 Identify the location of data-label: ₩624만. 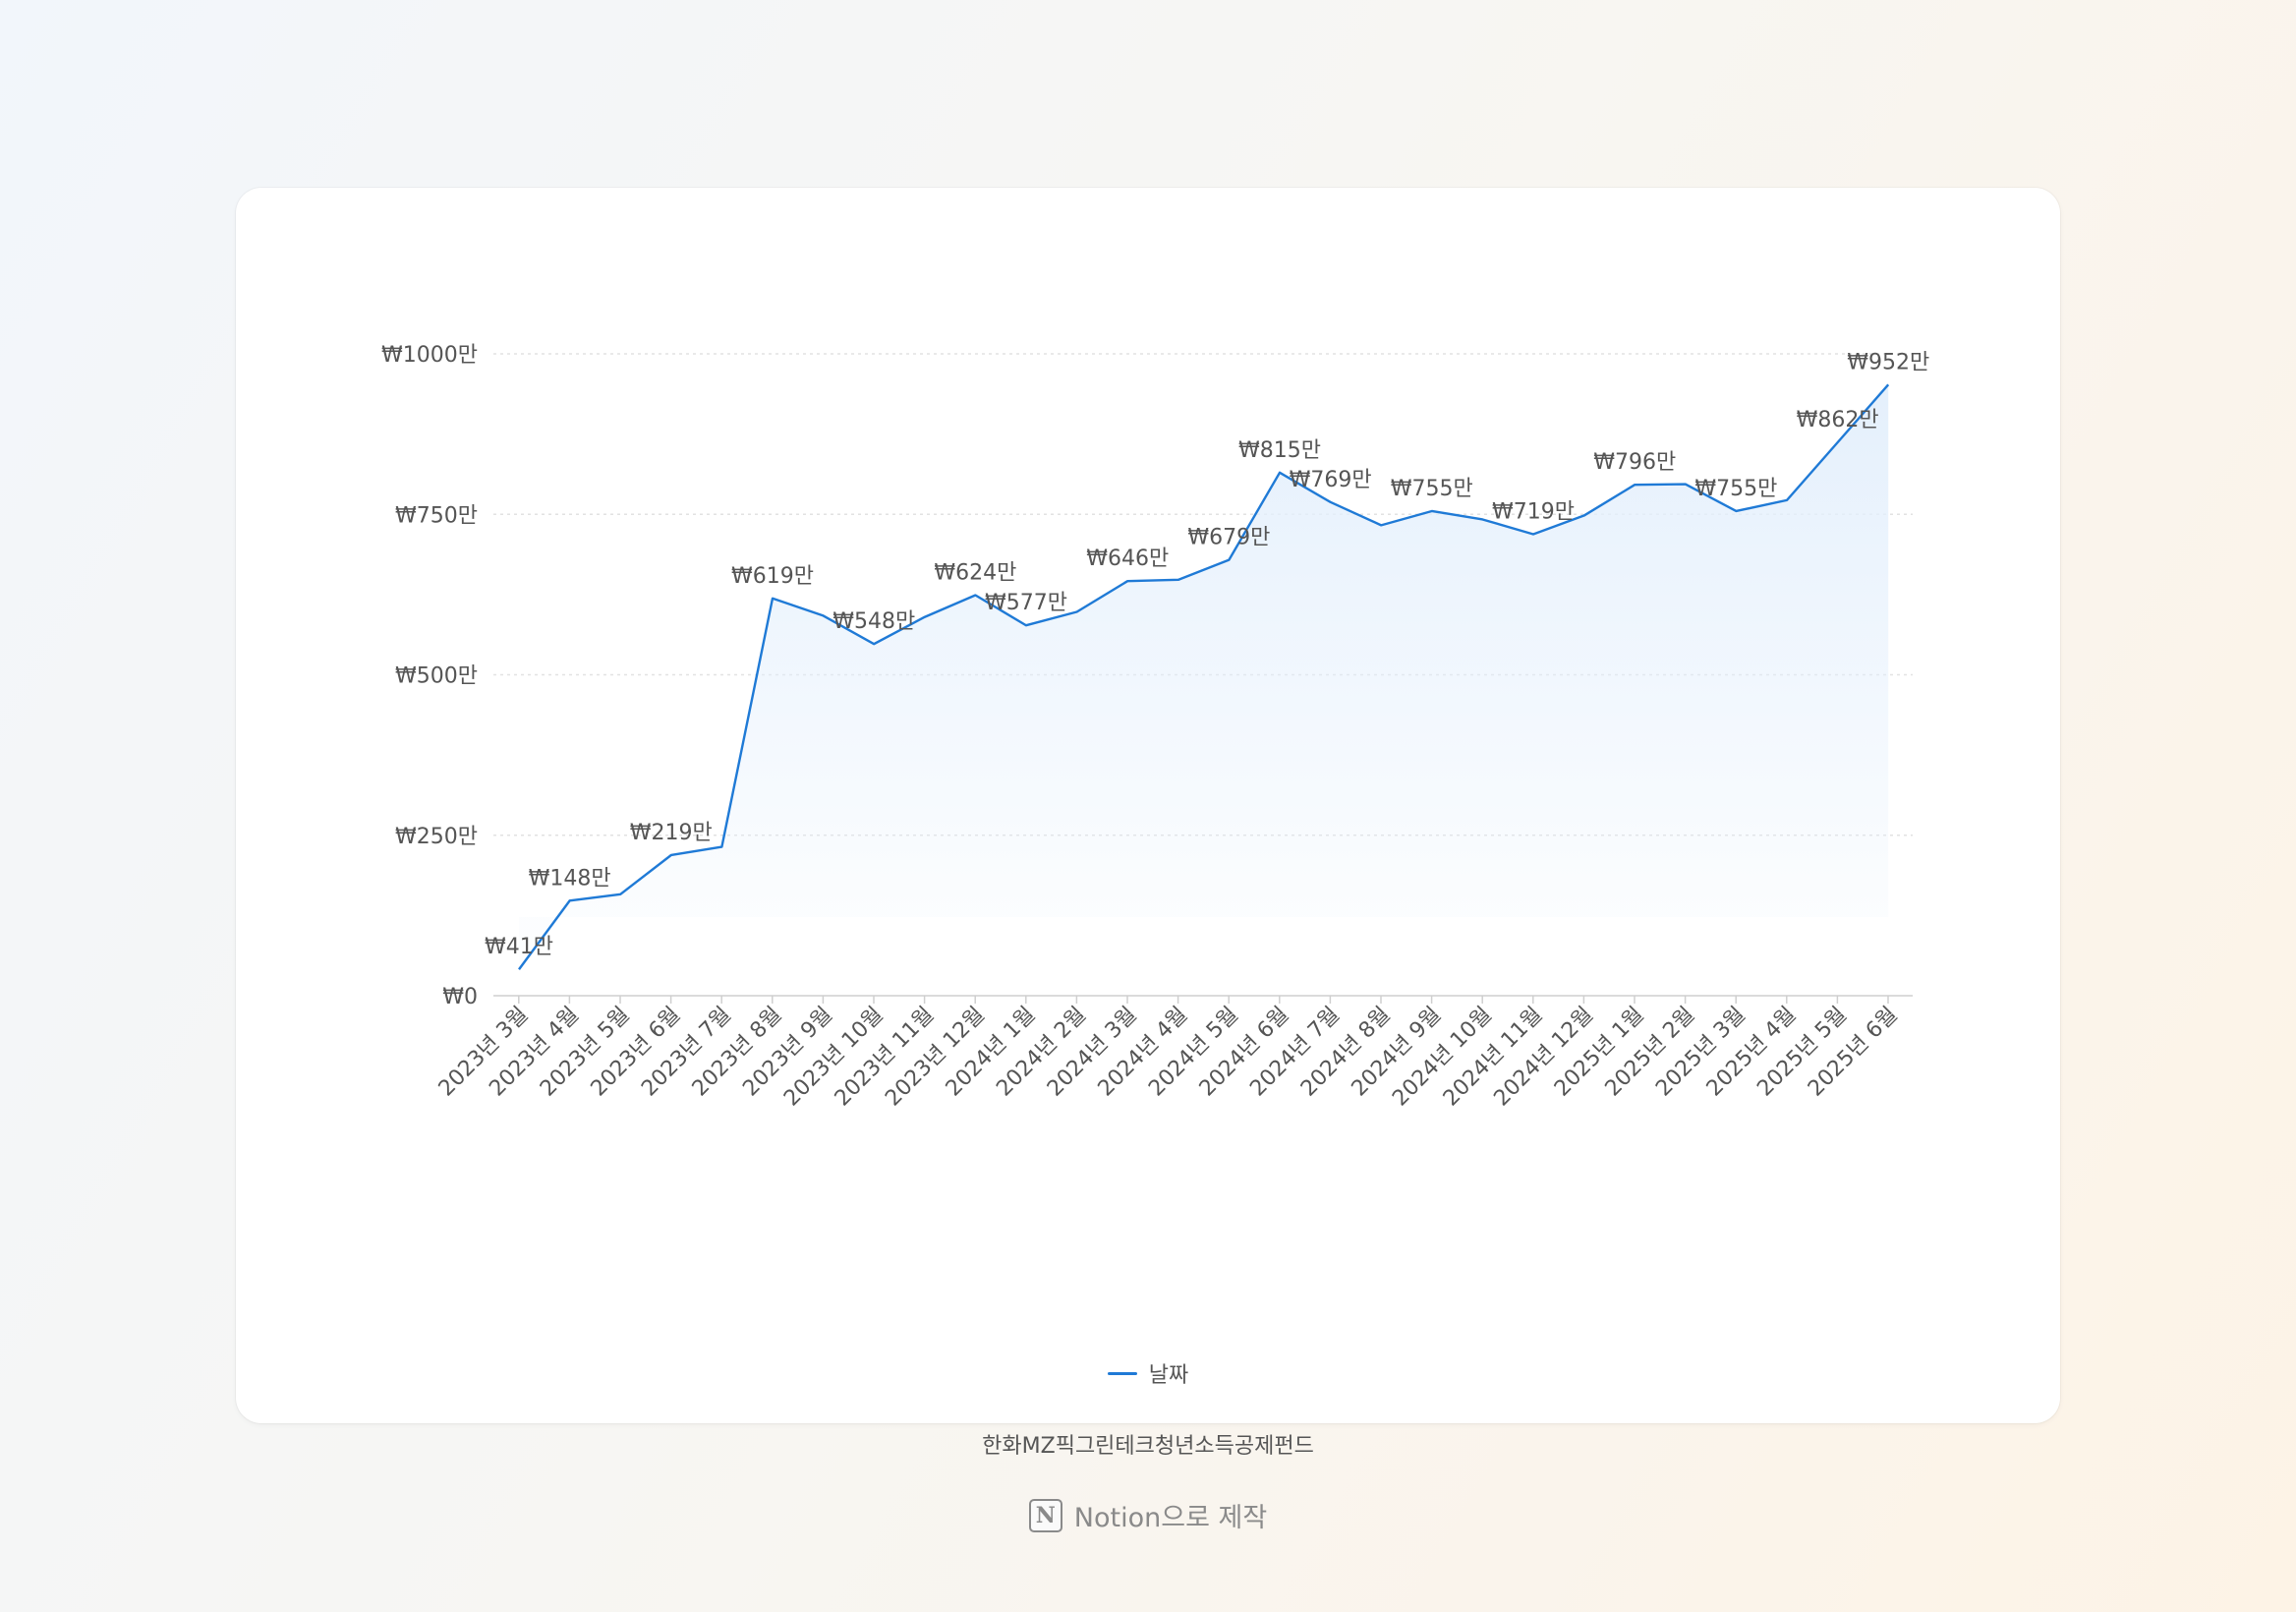
(975, 573).